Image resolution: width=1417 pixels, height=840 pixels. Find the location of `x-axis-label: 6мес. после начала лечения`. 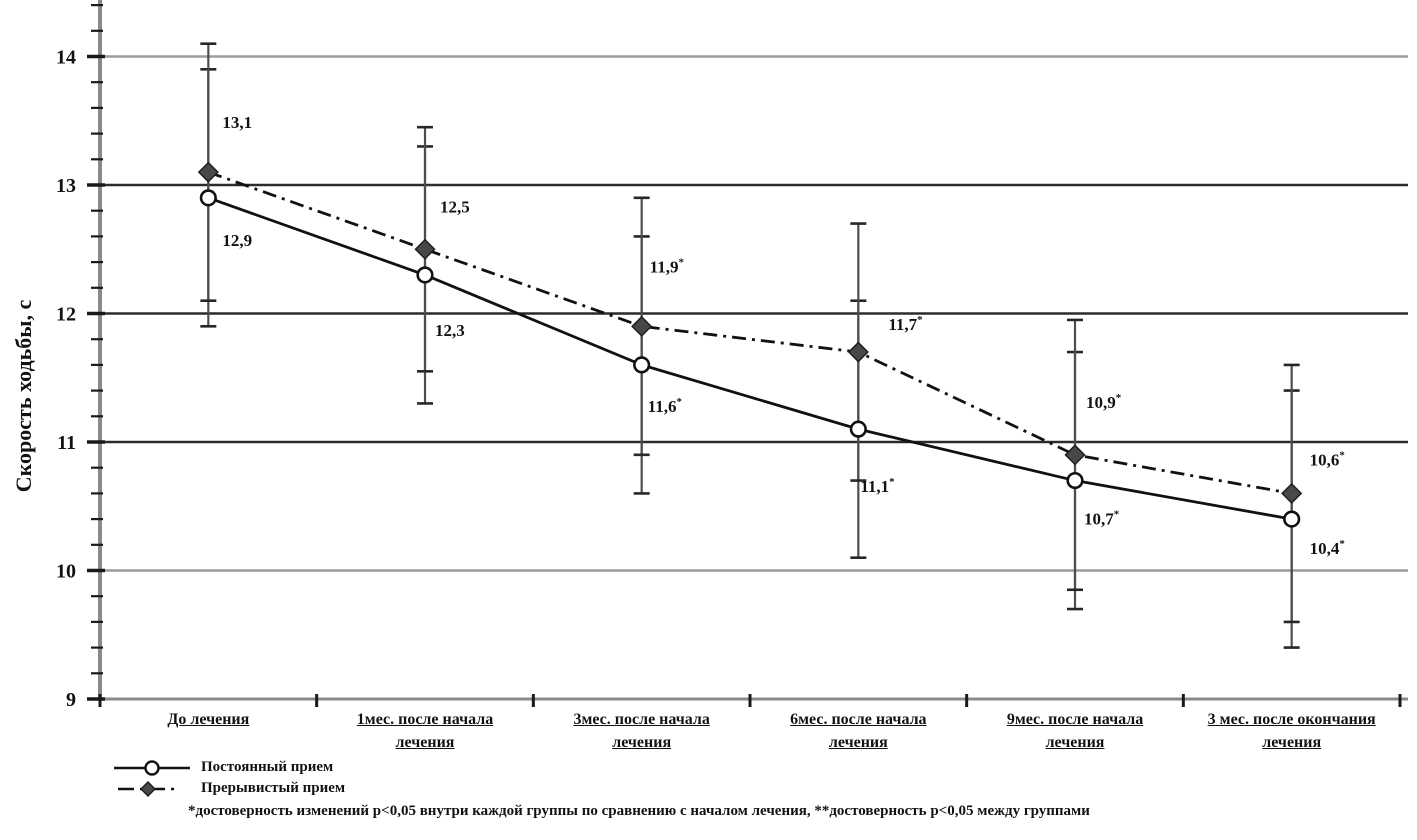

x-axis-label: 6мес. после начала лечения is located at coordinates (858, 731).